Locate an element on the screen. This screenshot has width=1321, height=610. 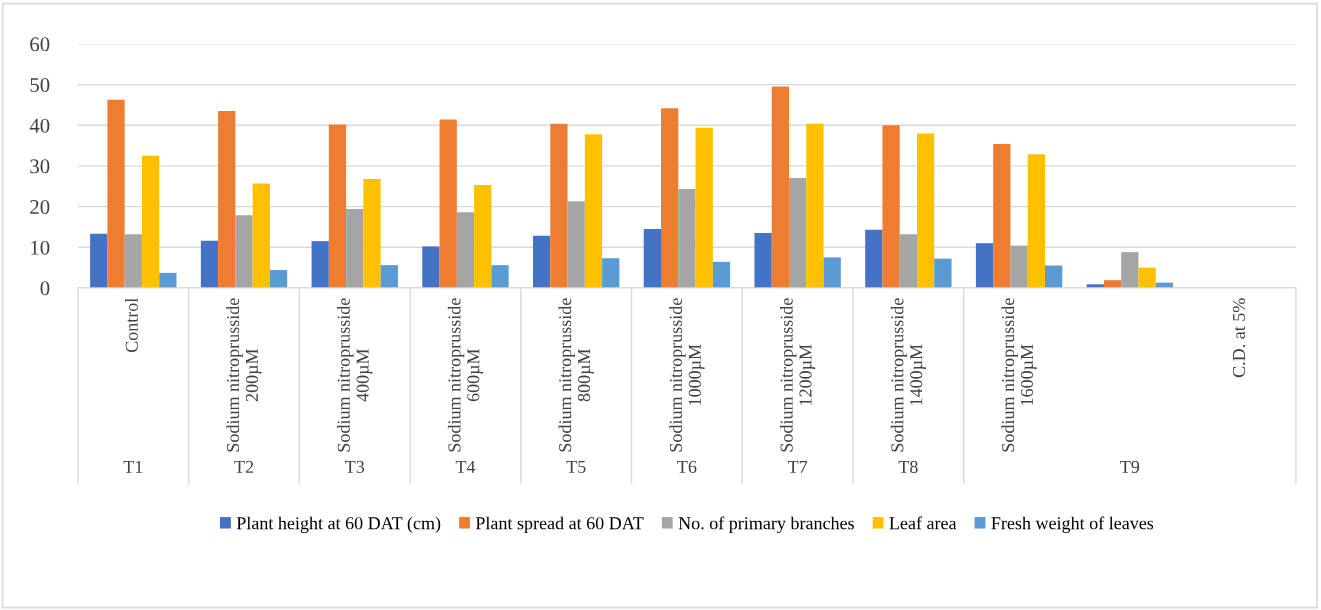
text: T4 is located at coordinates (465, 466).